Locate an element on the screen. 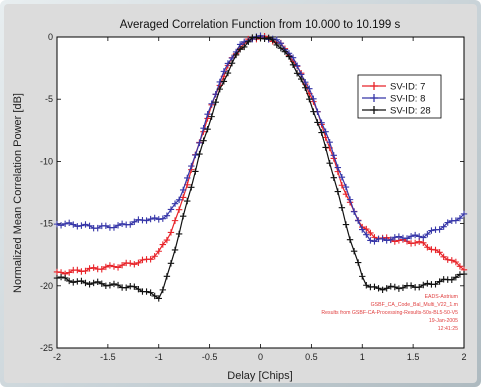  x-tick-label: -1.5 is located at coordinates (108, 357).